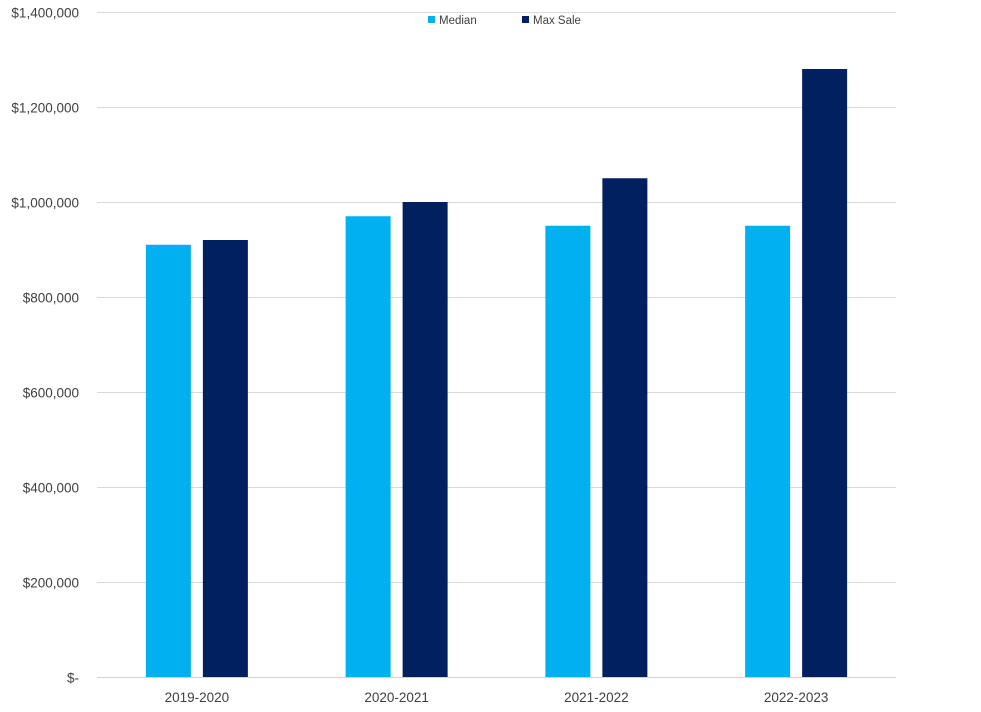  Describe the element at coordinates (497, 697) in the screenshot. I see `x-axis: 2019-2020 2020-2021 2021-2022 2022-2023` at that location.